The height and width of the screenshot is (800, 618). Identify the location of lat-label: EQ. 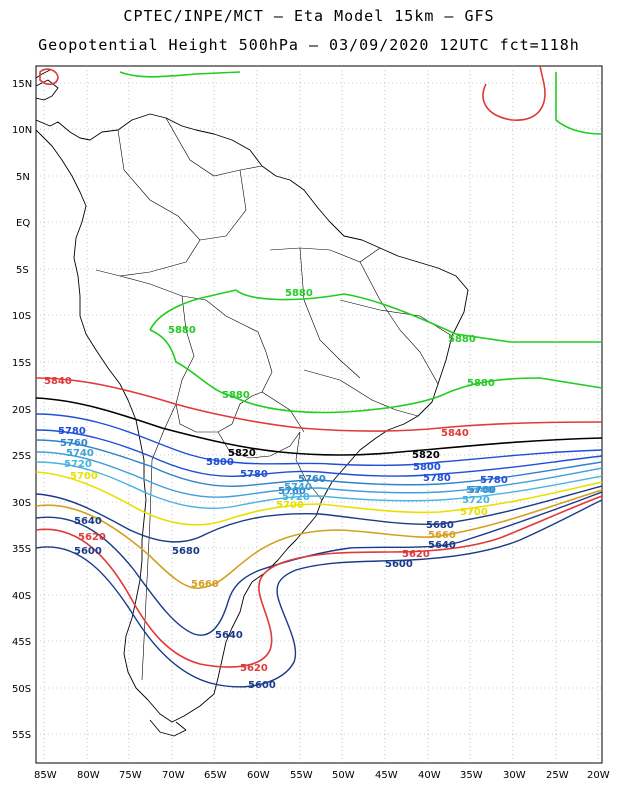
(23, 223).